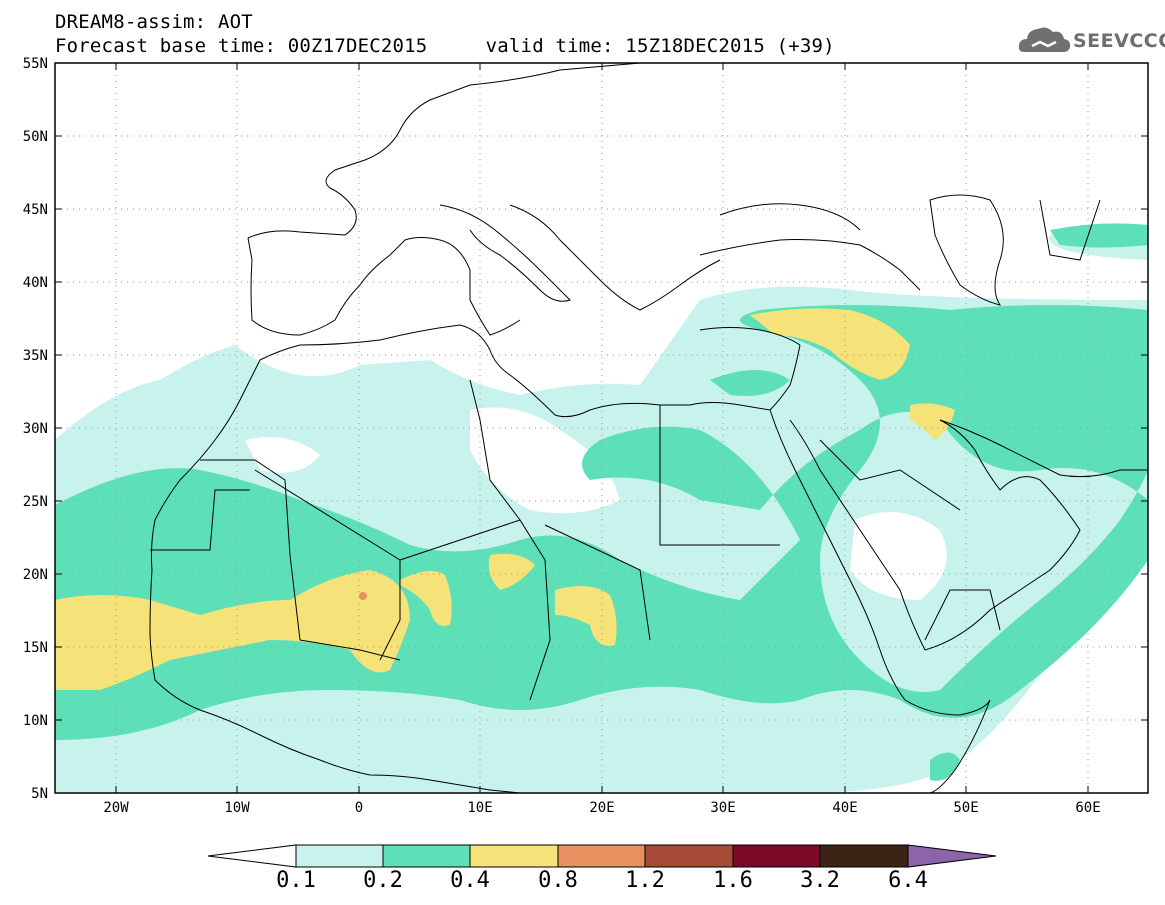  Describe the element at coordinates (35, 648) in the screenshot. I see `lat-label: 15N` at that location.